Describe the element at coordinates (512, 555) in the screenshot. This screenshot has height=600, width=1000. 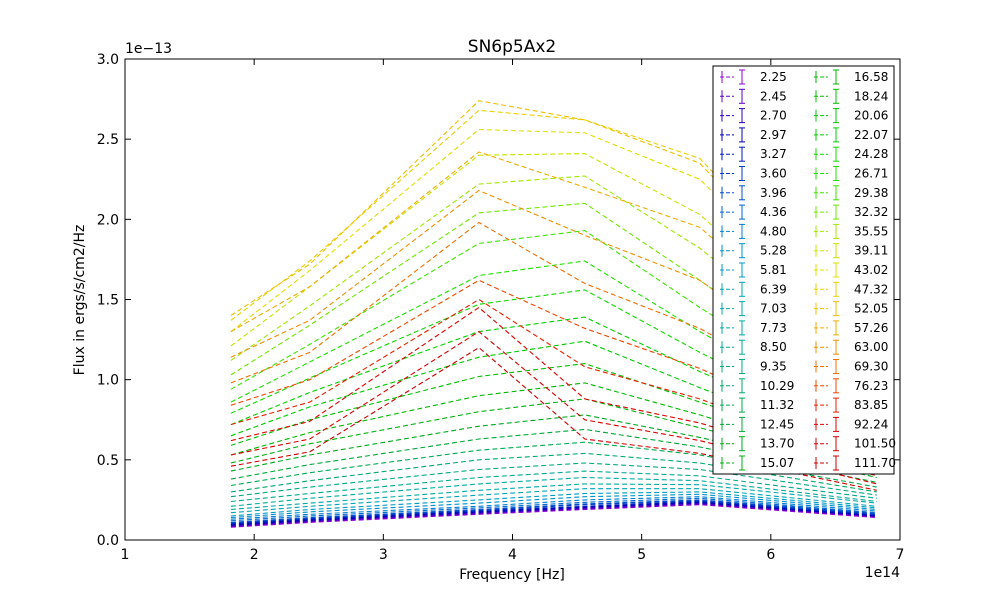
I see `x-tick-label: 4` at that location.